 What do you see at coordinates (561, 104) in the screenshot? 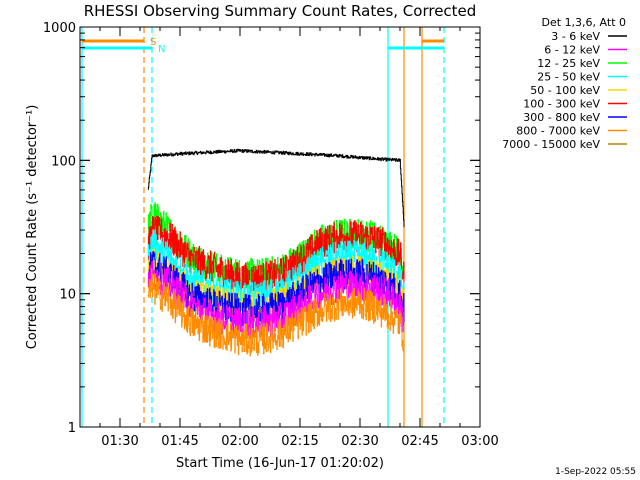
I see `legend-label: 100 - 300 keV` at bounding box center [561, 104].